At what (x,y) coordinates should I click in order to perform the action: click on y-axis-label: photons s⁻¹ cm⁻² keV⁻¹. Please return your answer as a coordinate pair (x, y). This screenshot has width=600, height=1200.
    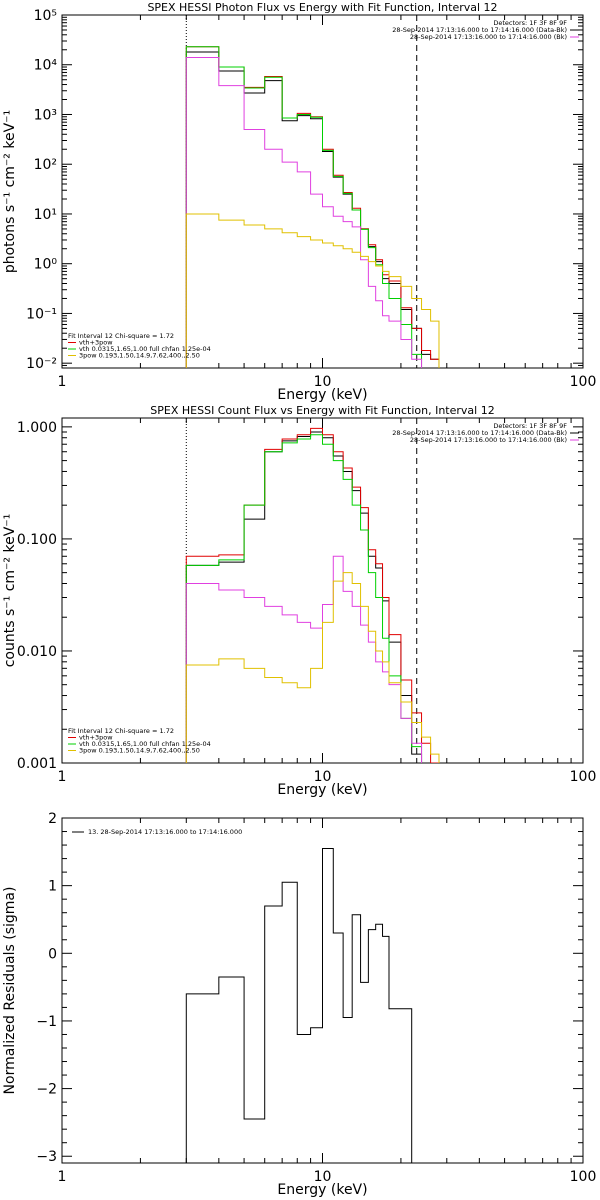
    Looking at the image, I should click on (10, 191).